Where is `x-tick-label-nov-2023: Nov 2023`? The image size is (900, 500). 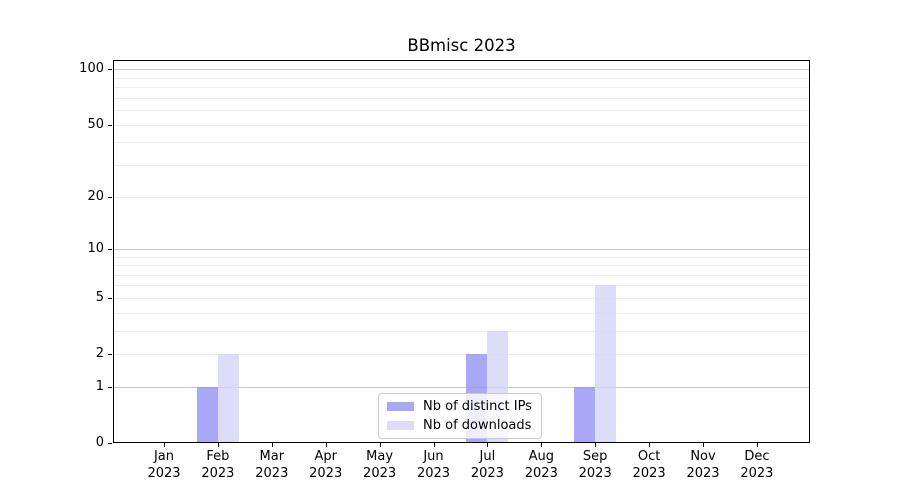
x-tick-label-nov-2023: Nov 2023 is located at coordinates (703, 465).